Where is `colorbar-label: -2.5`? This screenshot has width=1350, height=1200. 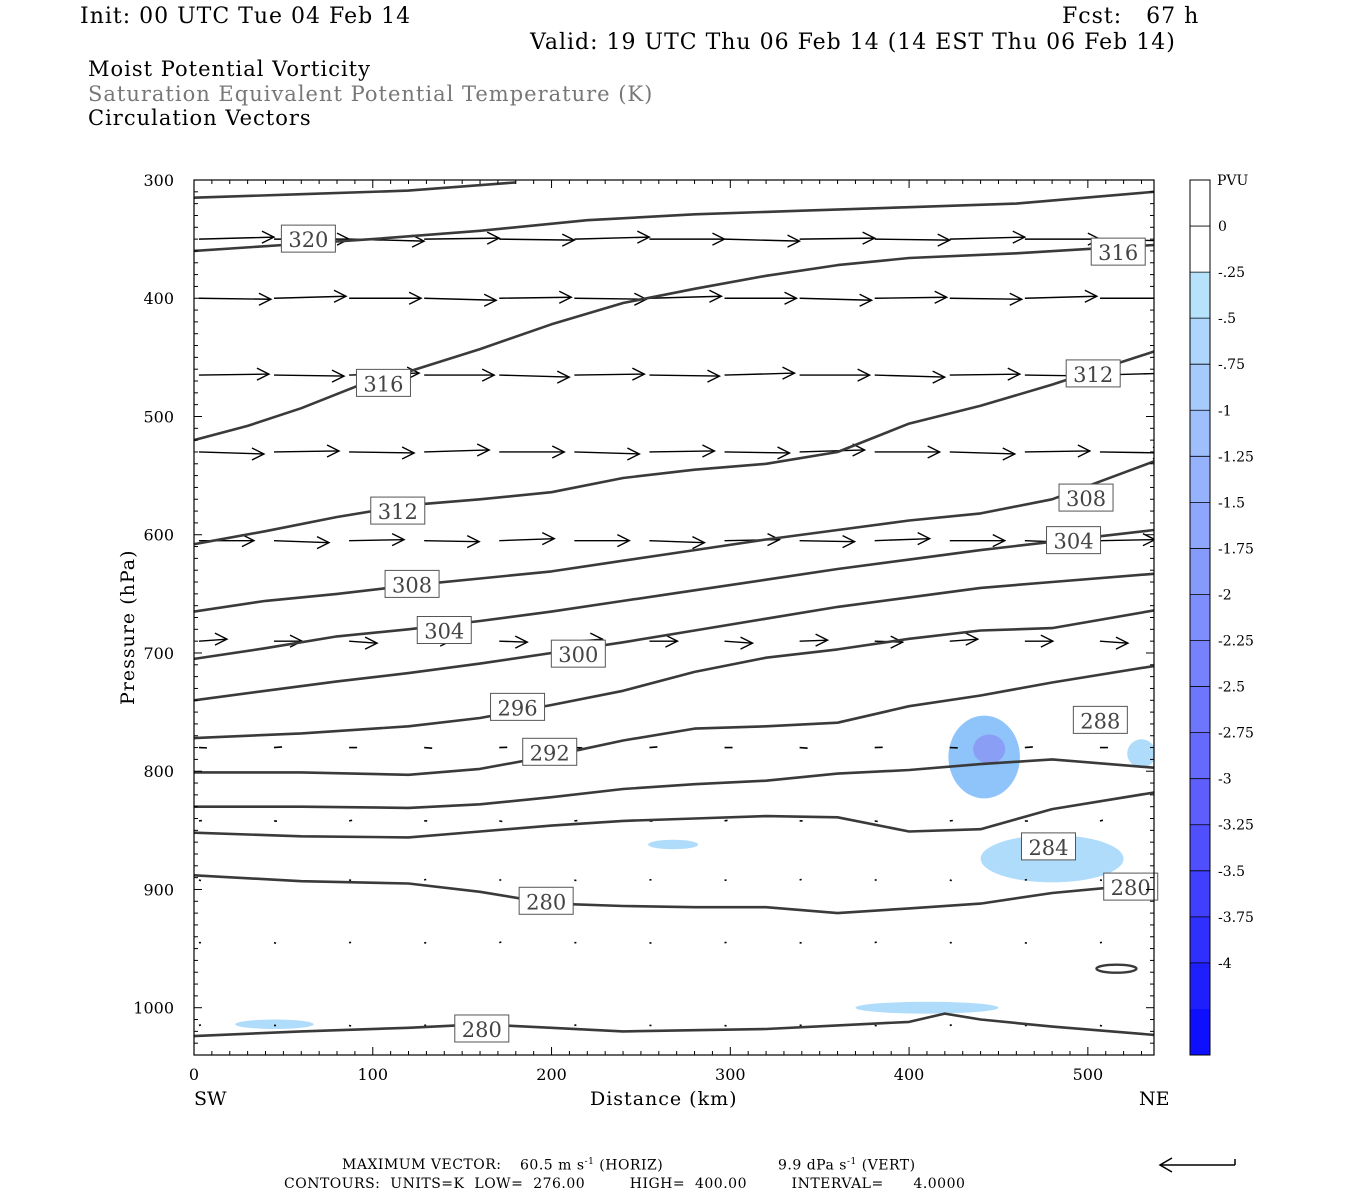 colorbar-label: -2.5 is located at coordinates (1231, 688).